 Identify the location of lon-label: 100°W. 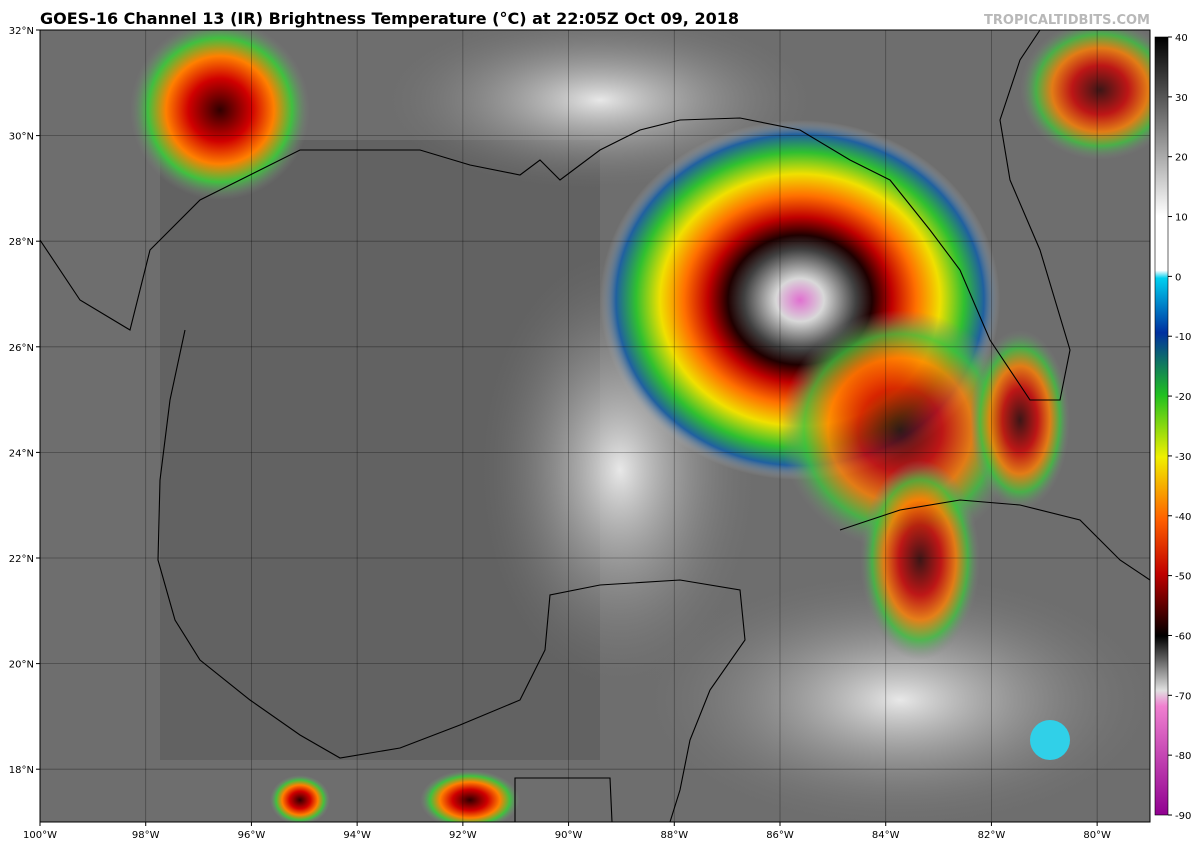
(40, 835).